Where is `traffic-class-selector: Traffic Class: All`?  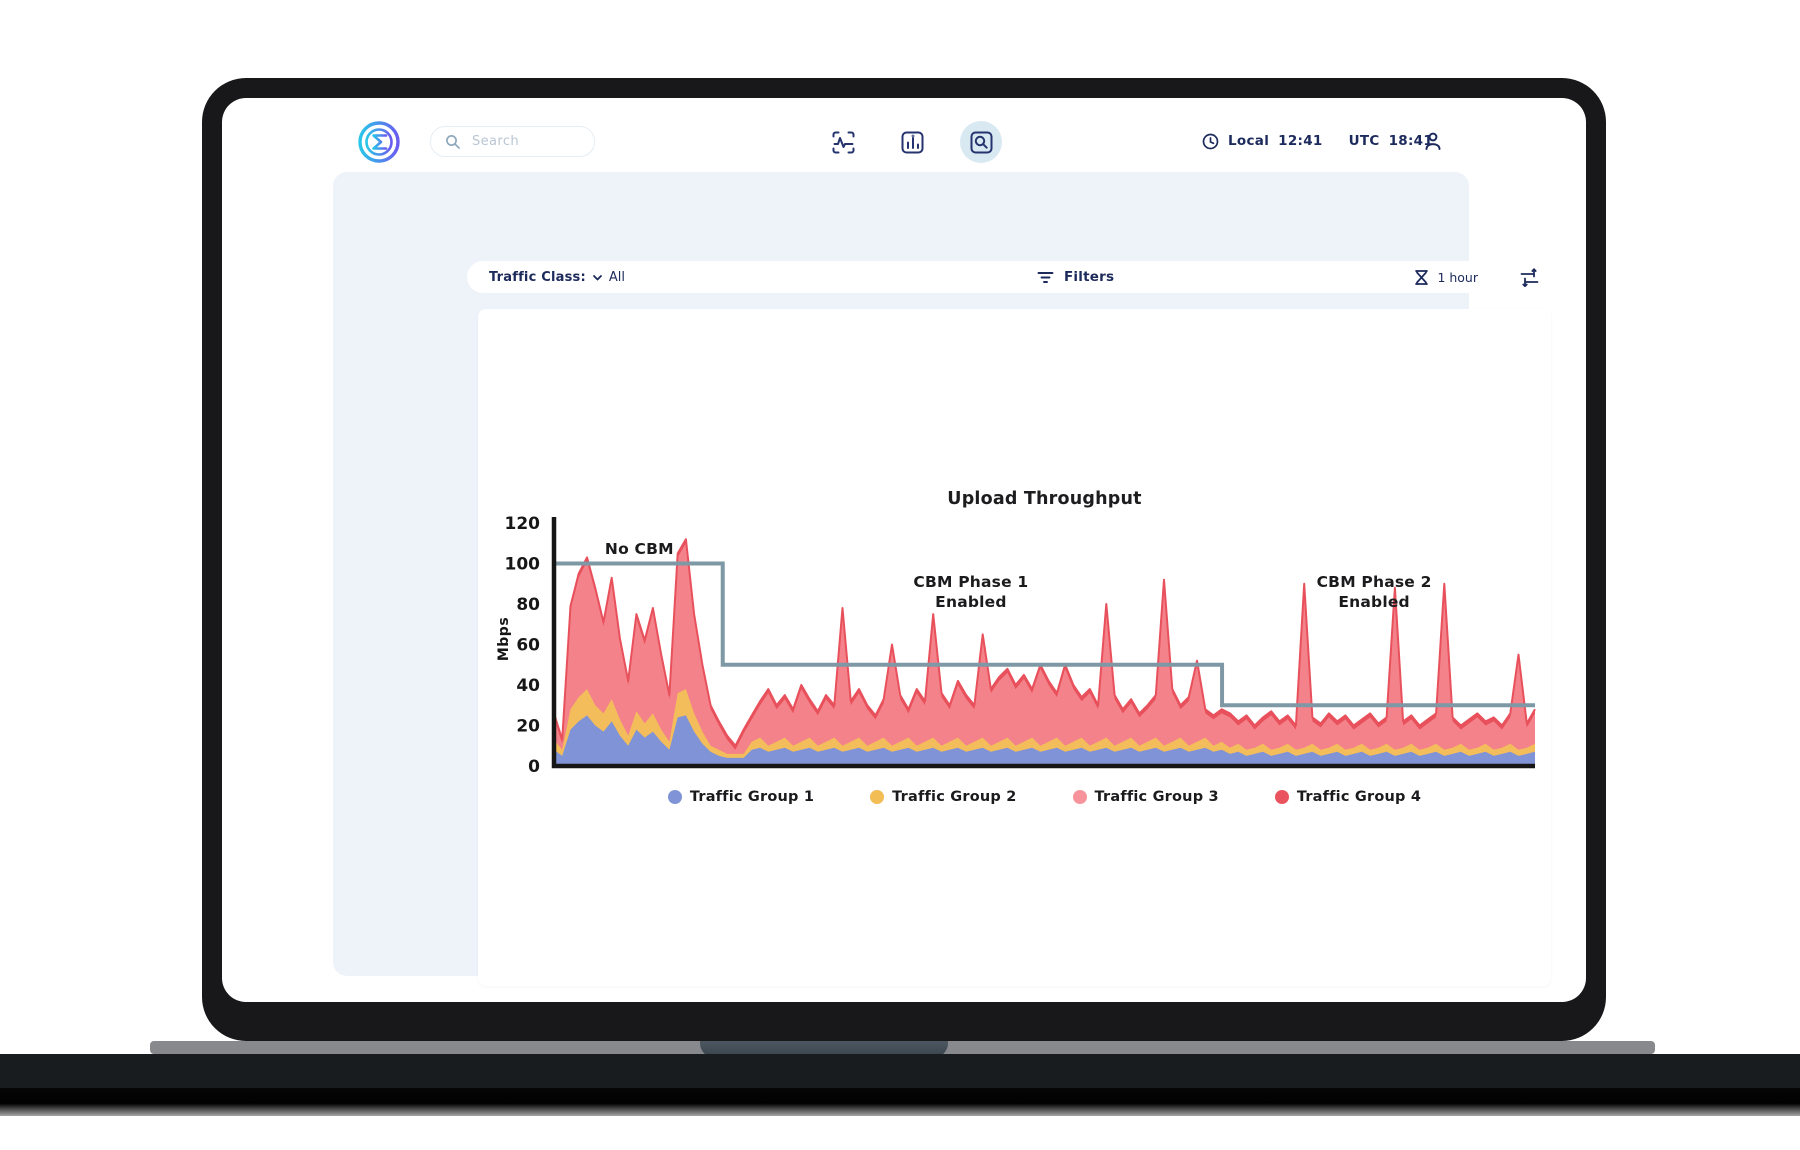
traffic-class-selector: Traffic Class: All is located at coordinates (557, 277).